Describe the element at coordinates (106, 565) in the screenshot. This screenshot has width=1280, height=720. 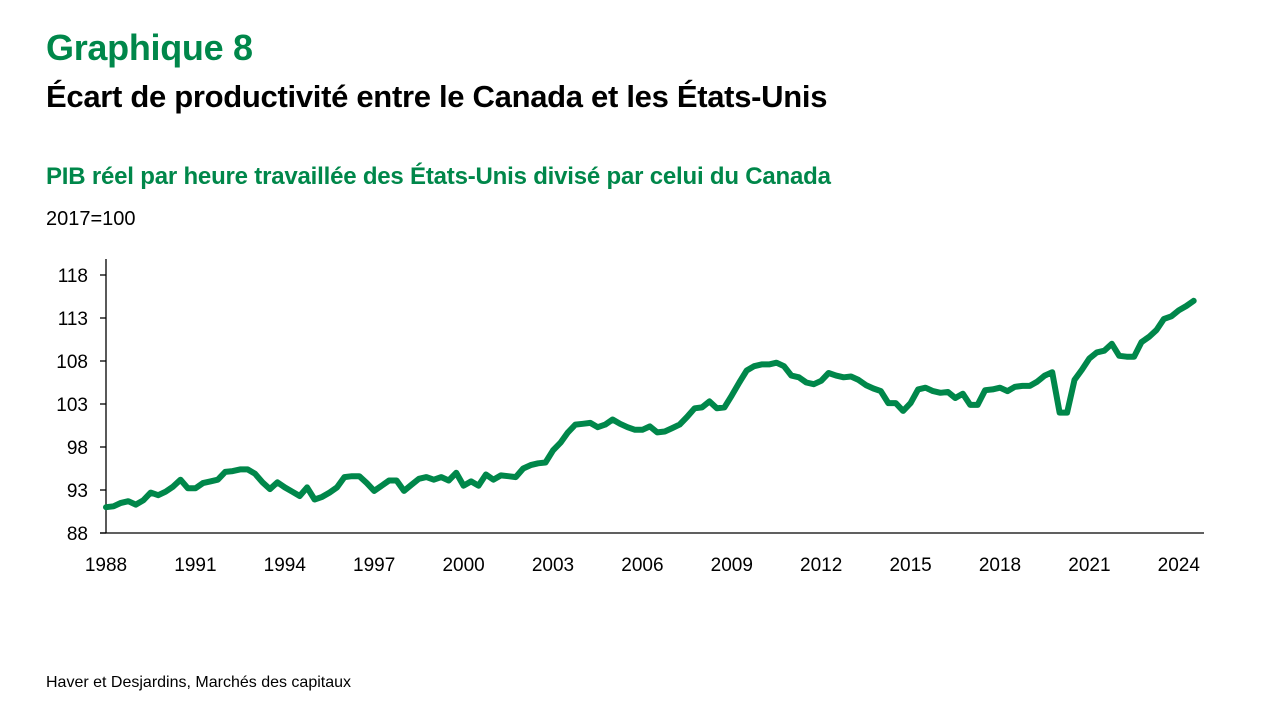
I see `x-tick-label: 1988` at that location.